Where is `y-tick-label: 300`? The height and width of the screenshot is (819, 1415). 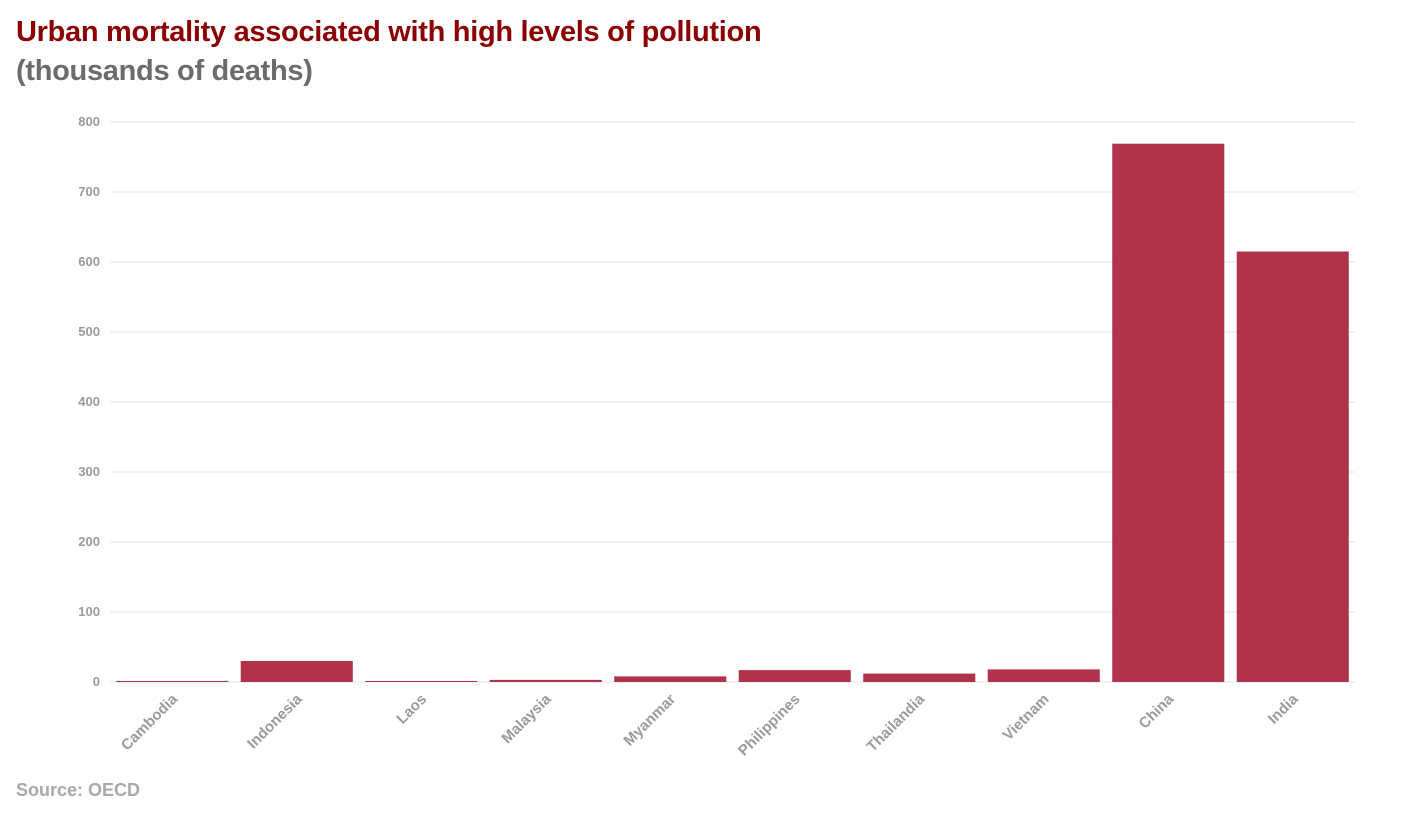 y-tick-label: 300 is located at coordinates (89, 471).